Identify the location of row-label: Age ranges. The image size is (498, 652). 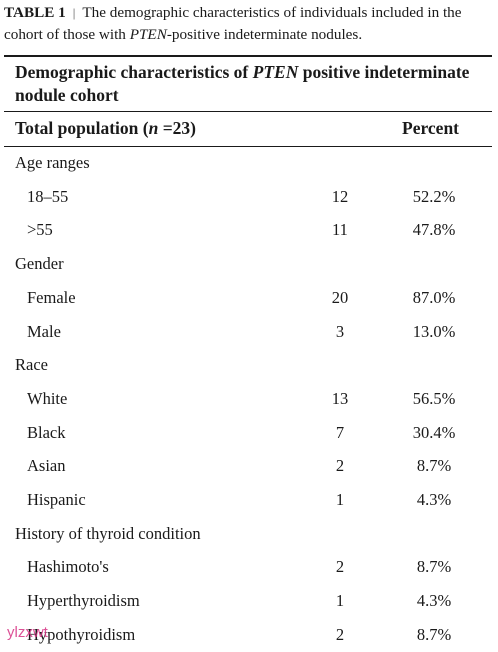
(52, 162).